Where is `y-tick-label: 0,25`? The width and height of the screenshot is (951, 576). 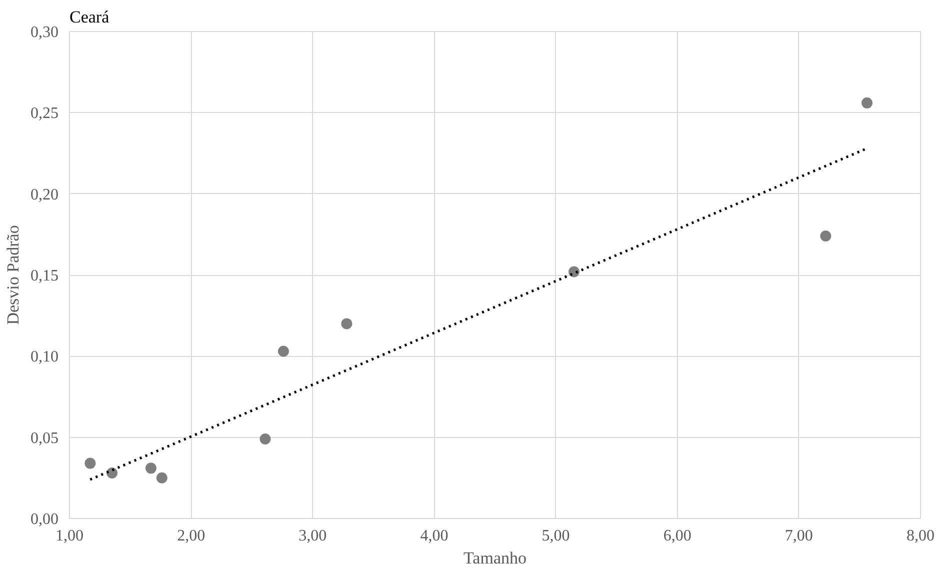
y-tick-label: 0,25 is located at coordinates (44, 113).